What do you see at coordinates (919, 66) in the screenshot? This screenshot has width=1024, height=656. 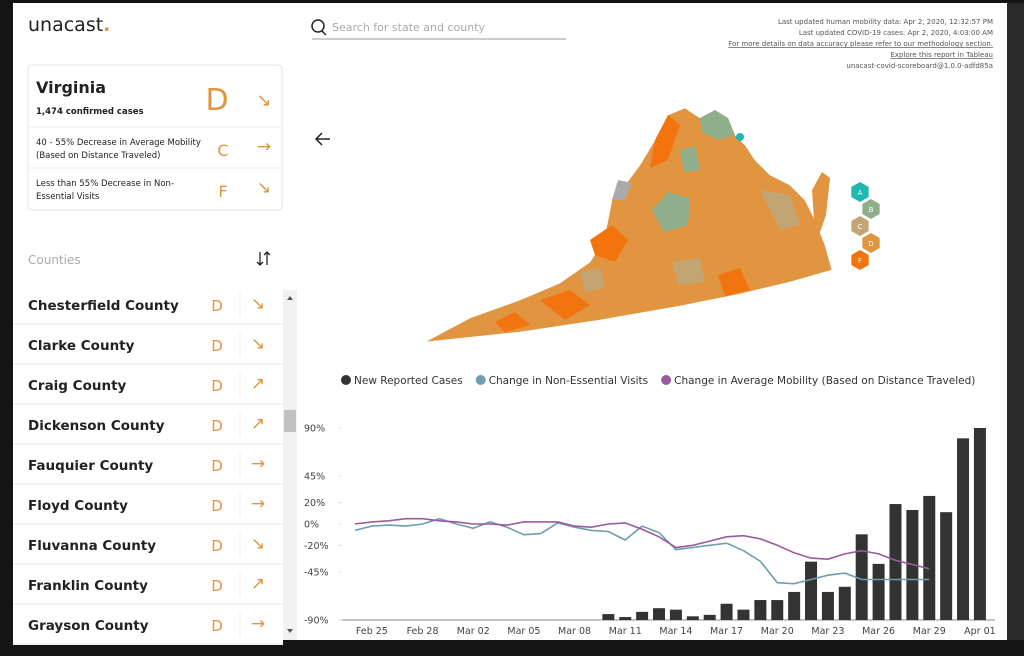 I see `info-text: unacast-covid-scoreboard@1.0.0-adfd85a` at bounding box center [919, 66].